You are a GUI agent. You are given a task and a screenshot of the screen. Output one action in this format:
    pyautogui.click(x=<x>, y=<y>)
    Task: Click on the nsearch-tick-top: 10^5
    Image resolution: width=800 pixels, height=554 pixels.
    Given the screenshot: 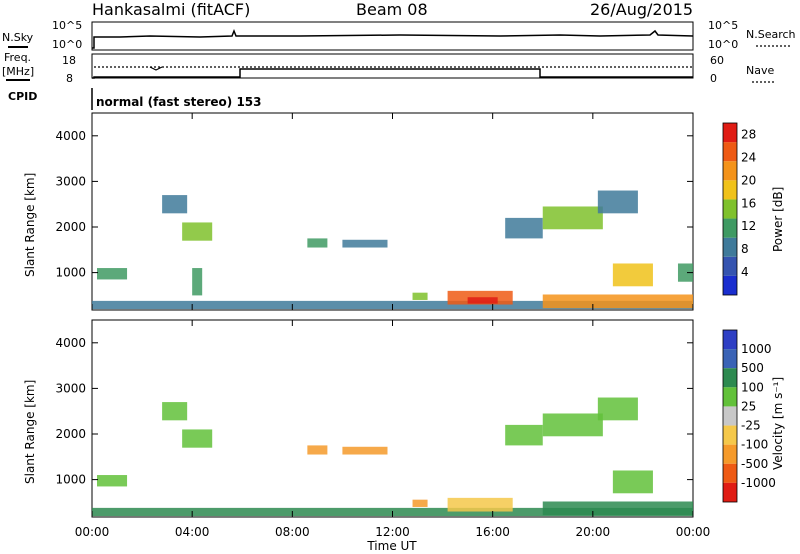 What is the action you would take?
    pyautogui.click(x=723, y=25)
    